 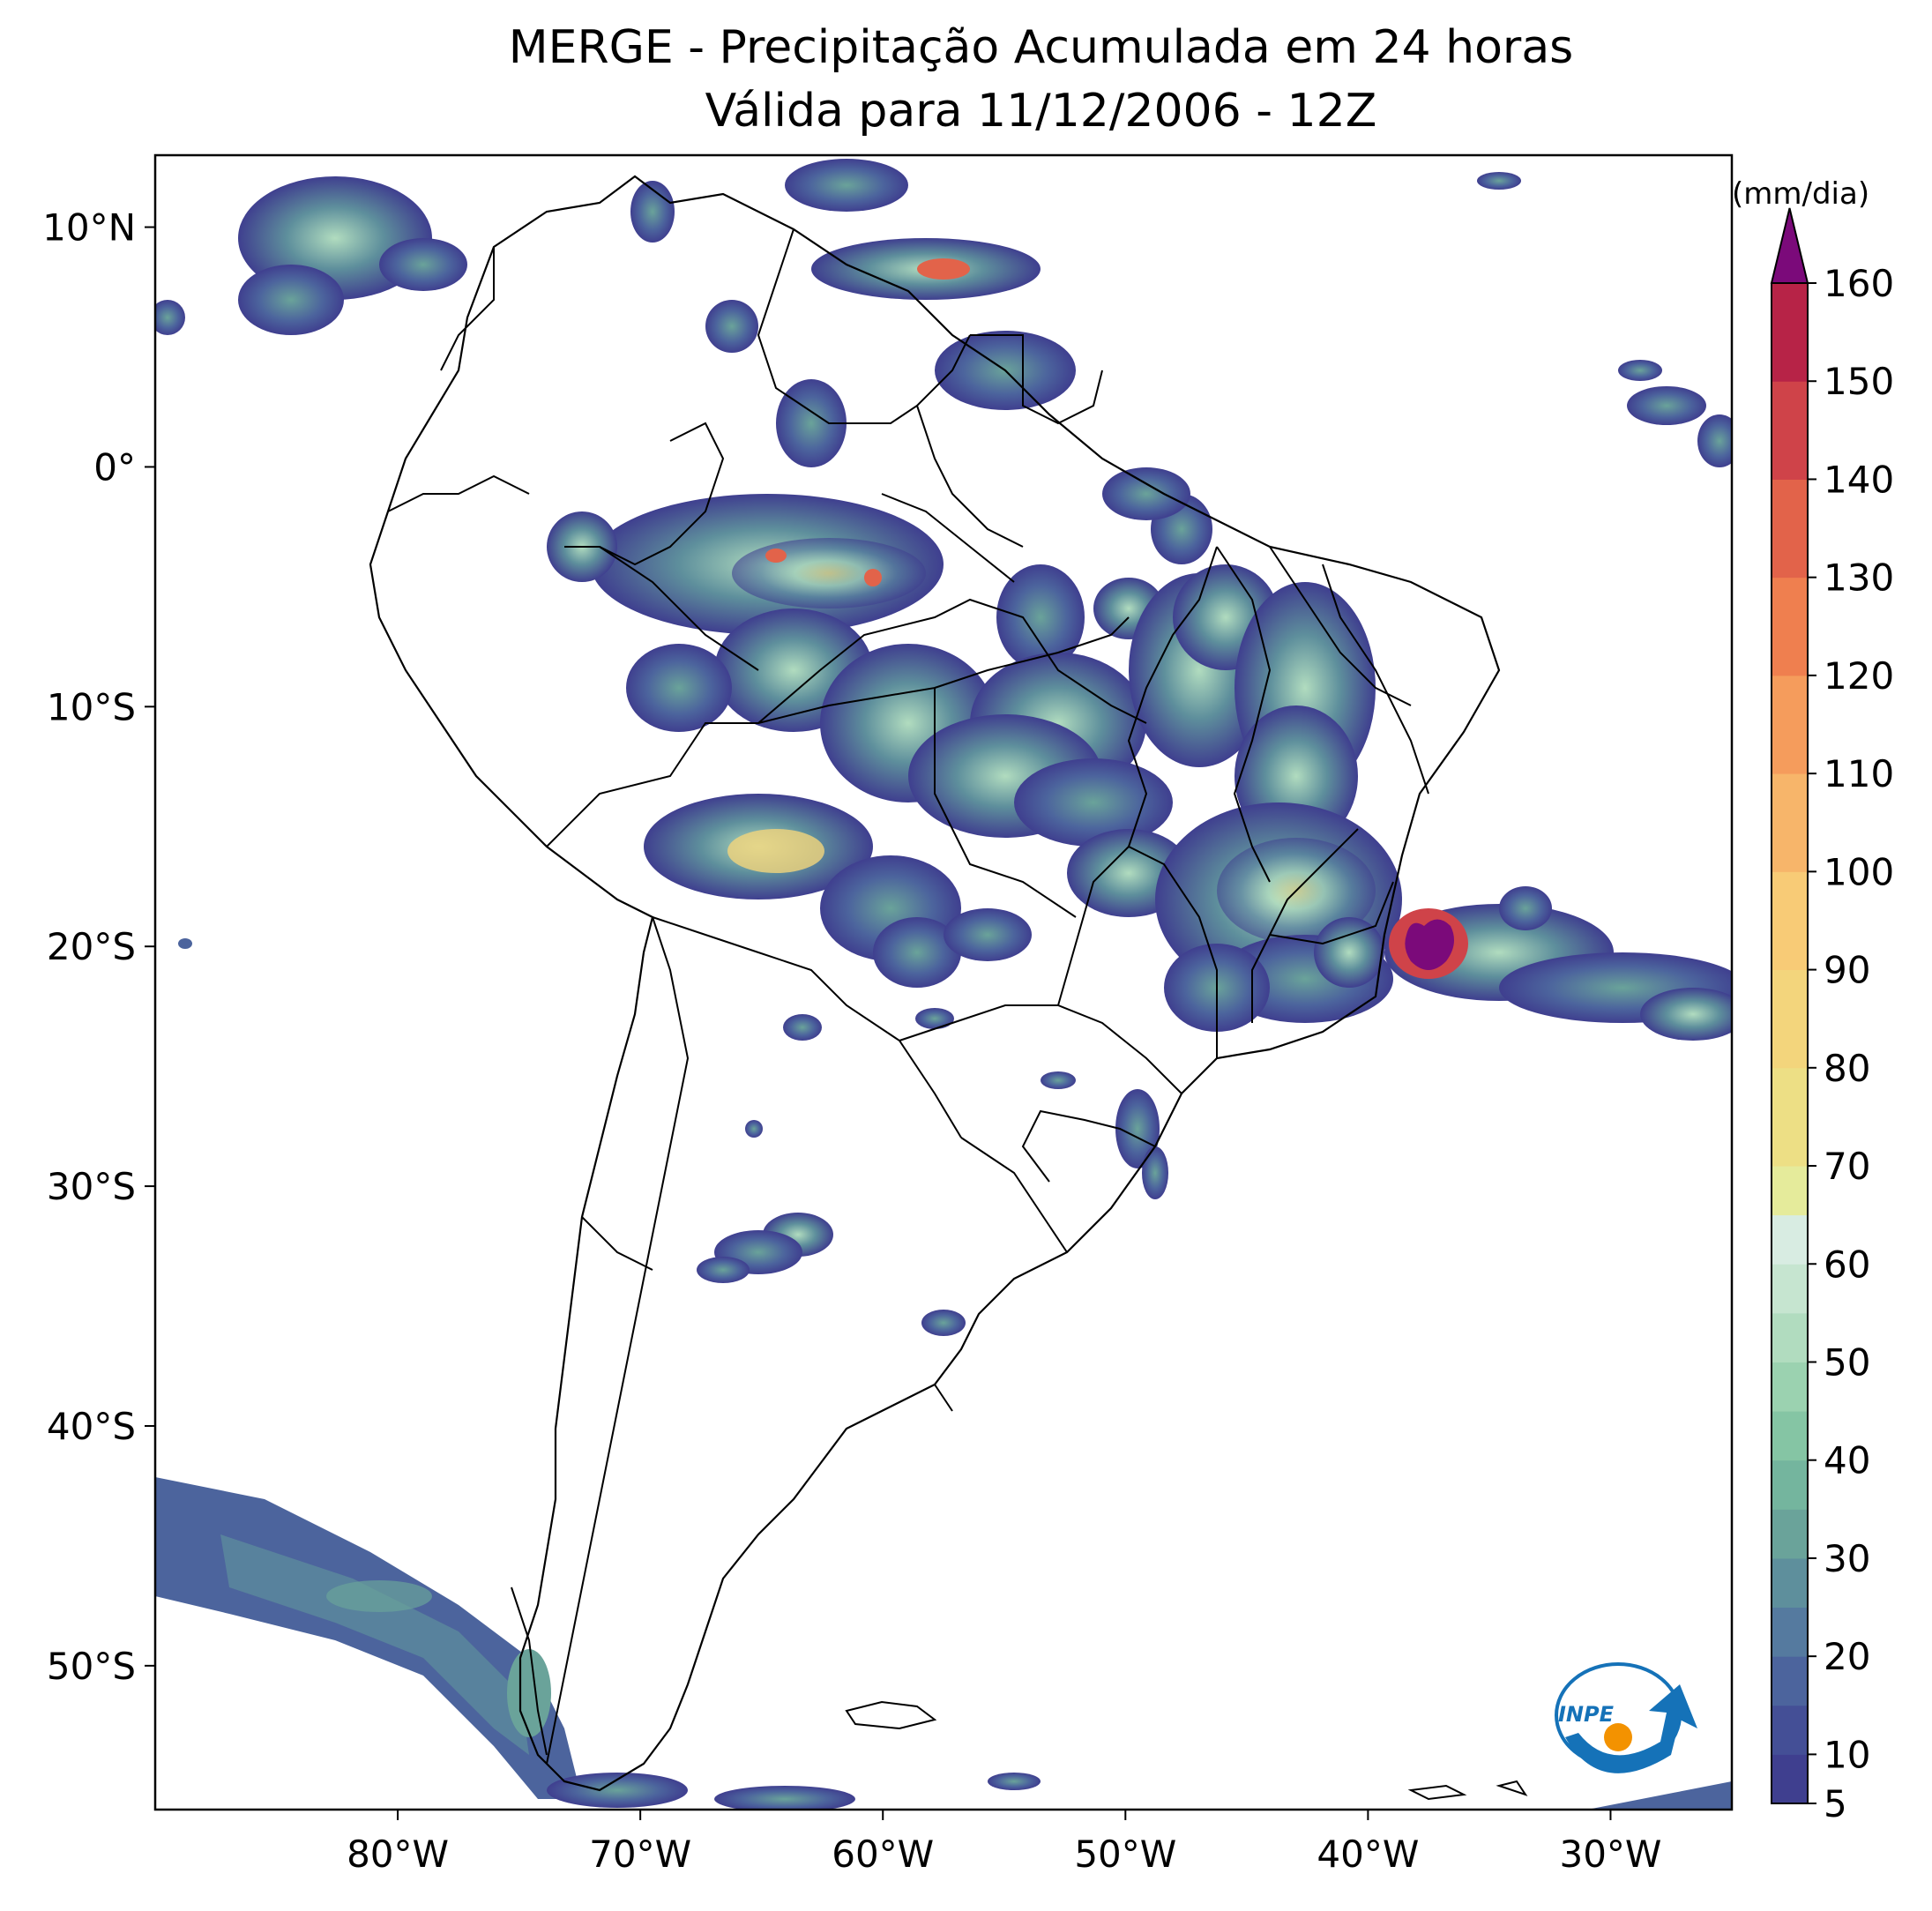 I want to click on colorbar-tick-label: 40, so click(x=1847, y=1461).